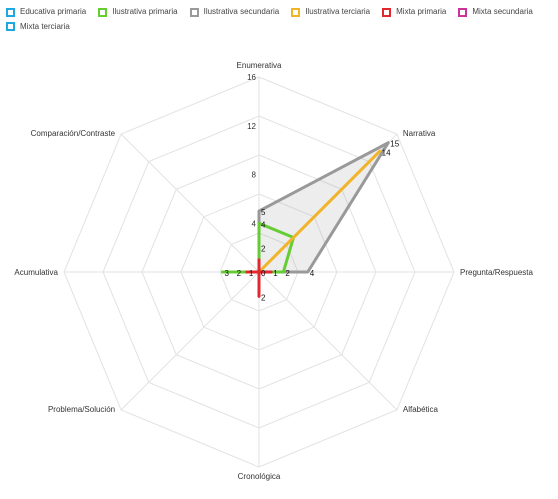 The image size is (558, 499). What do you see at coordinates (81, 409) in the screenshot?
I see `axis-label: Problema/Solución` at bounding box center [81, 409].